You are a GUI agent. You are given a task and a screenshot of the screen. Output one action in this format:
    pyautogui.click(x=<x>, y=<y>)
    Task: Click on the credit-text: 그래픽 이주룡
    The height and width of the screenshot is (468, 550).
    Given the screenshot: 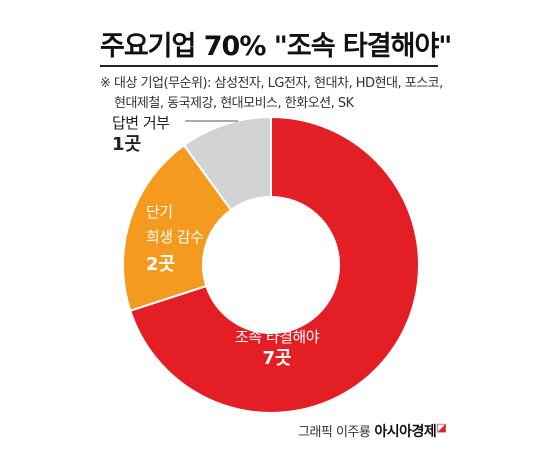 What is the action you would take?
    pyautogui.click(x=334, y=432)
    